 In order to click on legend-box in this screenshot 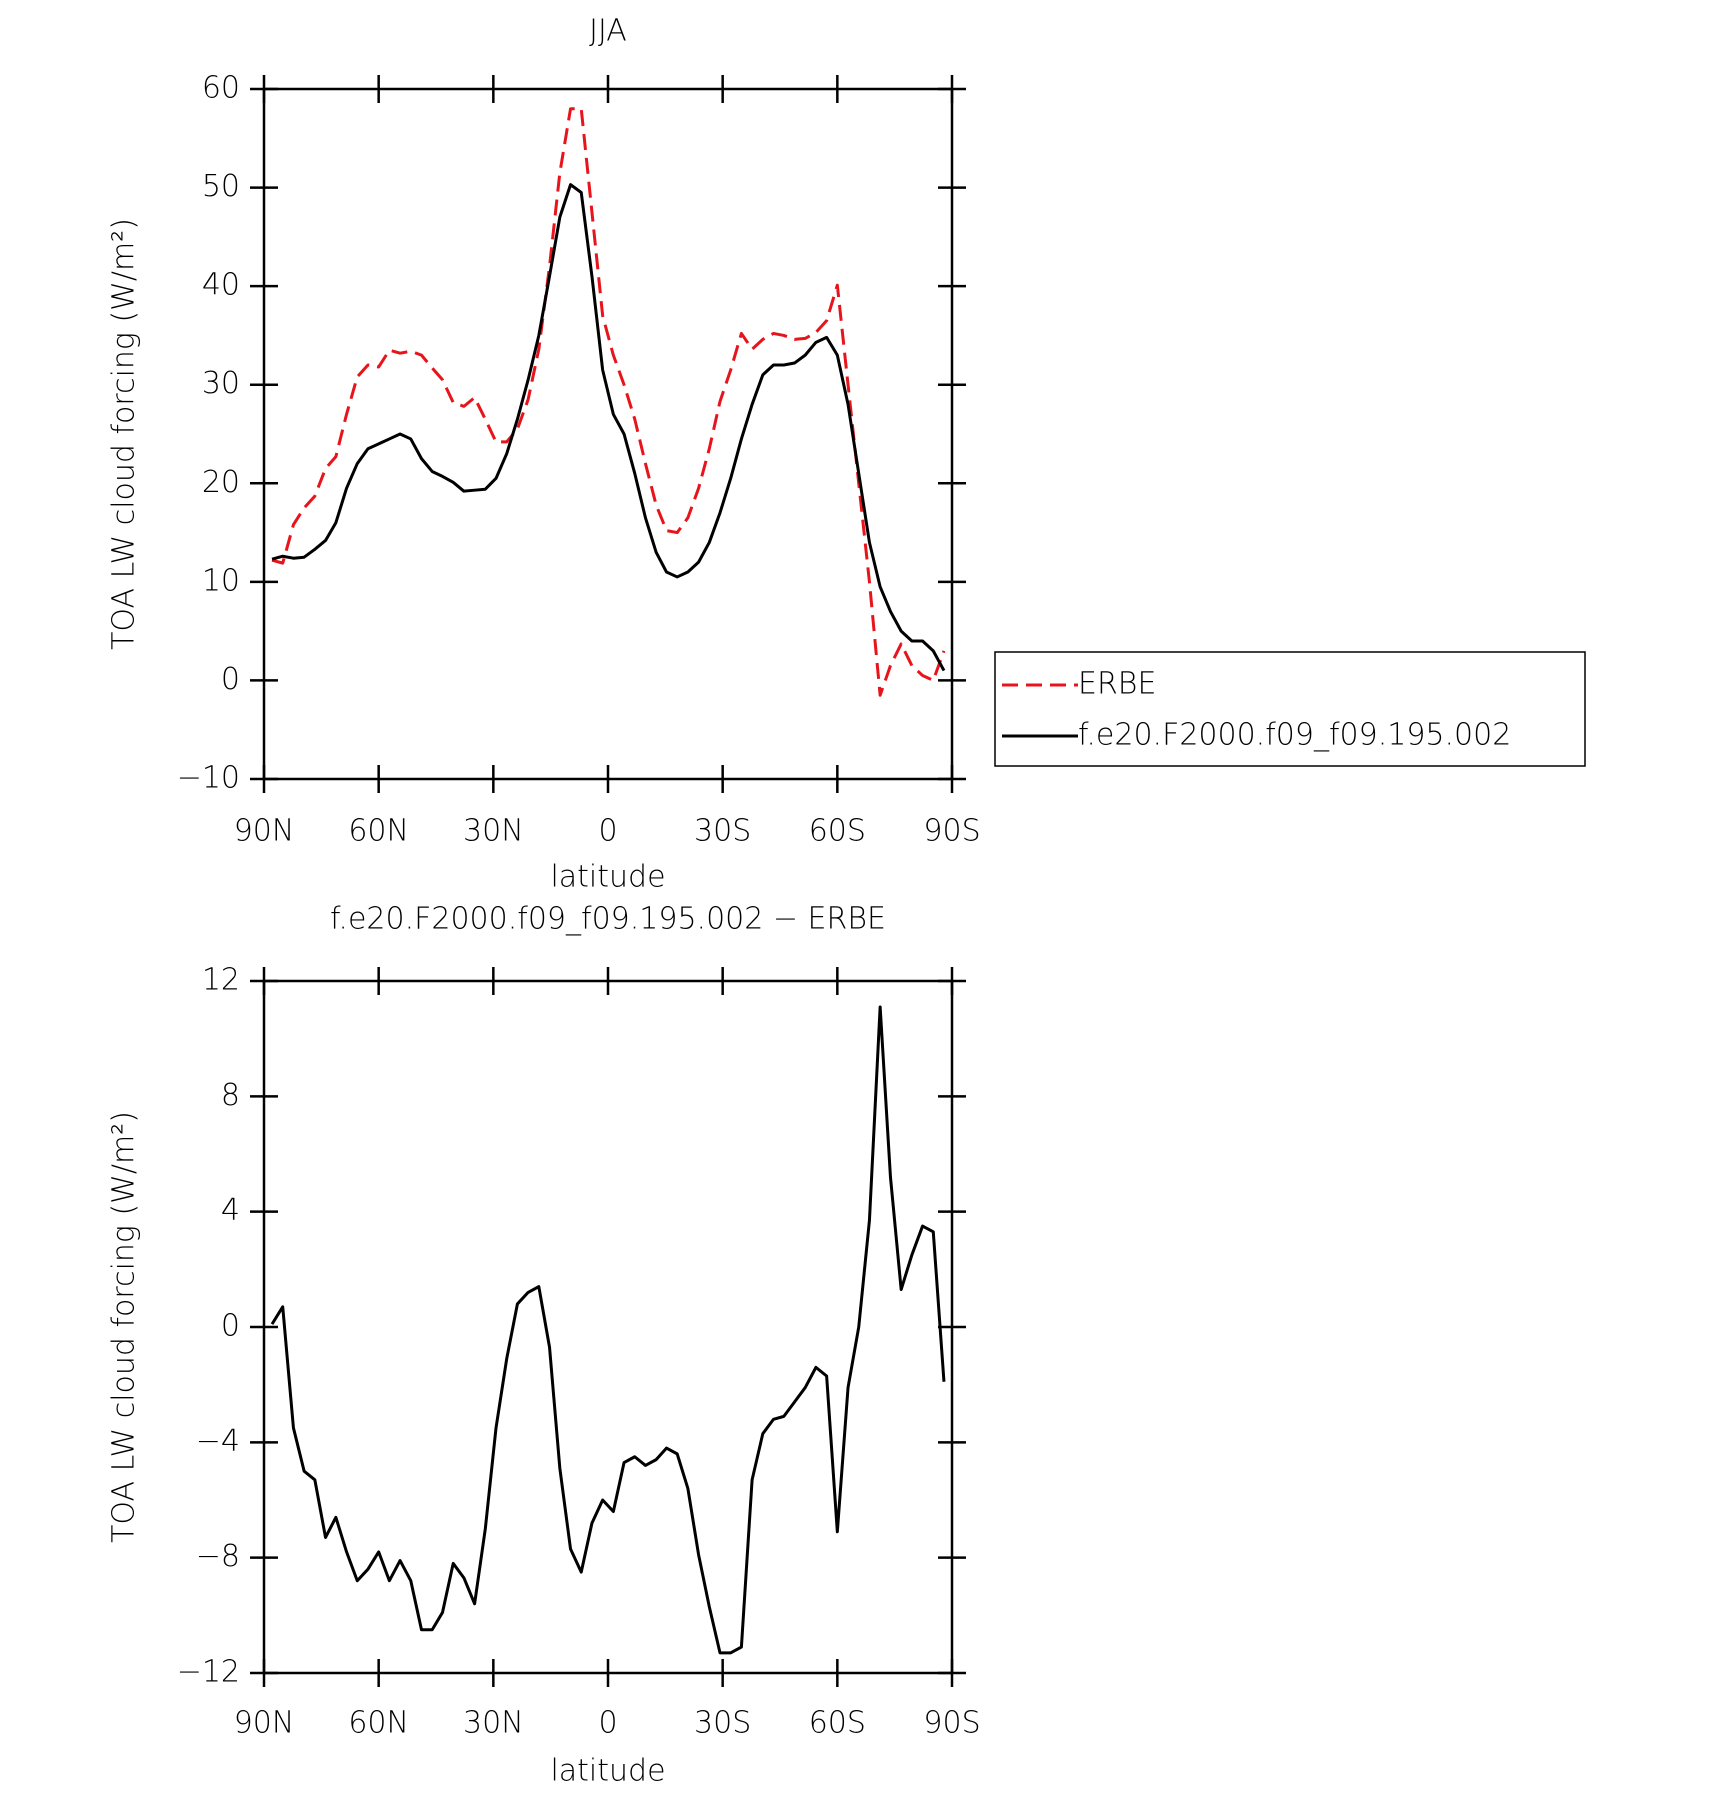, I will do `click(1290, 709)`.